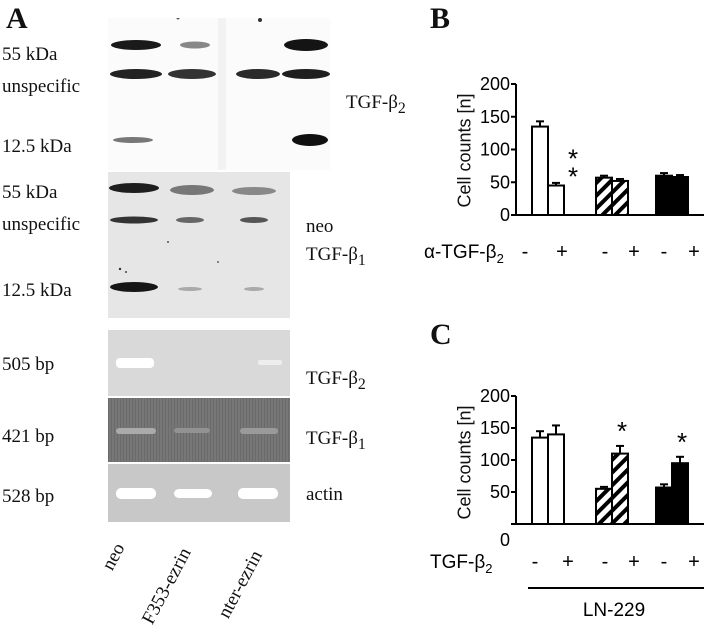  What do you see at coordinates (199, 245) in the screenshot?
I see `western-blot-tgfb1` at bounding box center [199, 245].